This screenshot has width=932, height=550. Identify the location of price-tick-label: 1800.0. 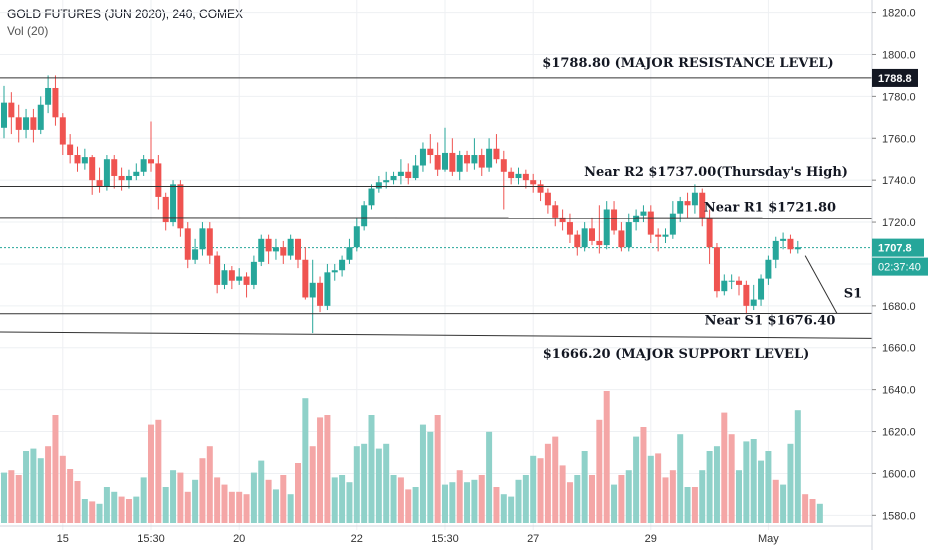
(899, 55).